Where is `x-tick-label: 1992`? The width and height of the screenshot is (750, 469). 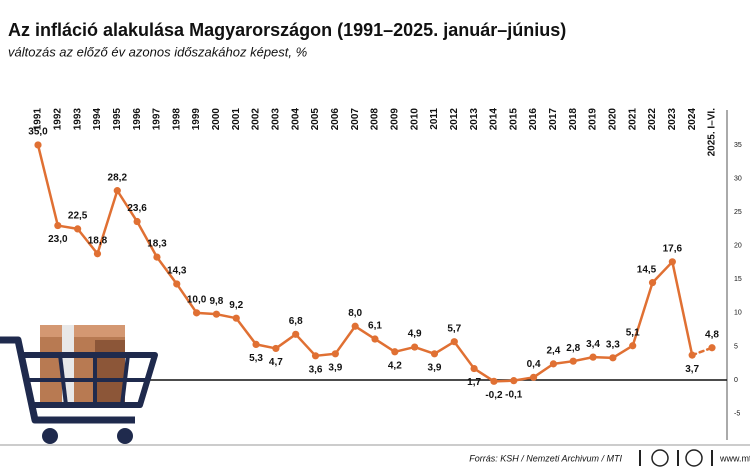 x-tick-label: 1992 is located at coordinates (57, 119).